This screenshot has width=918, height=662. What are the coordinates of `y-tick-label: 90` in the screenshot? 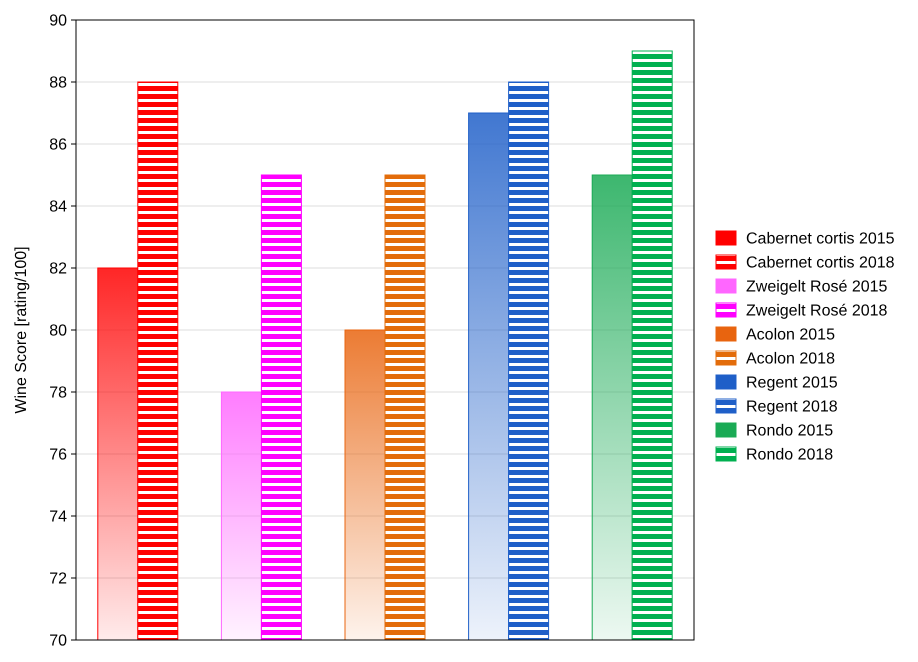 It's located at (58, 21).